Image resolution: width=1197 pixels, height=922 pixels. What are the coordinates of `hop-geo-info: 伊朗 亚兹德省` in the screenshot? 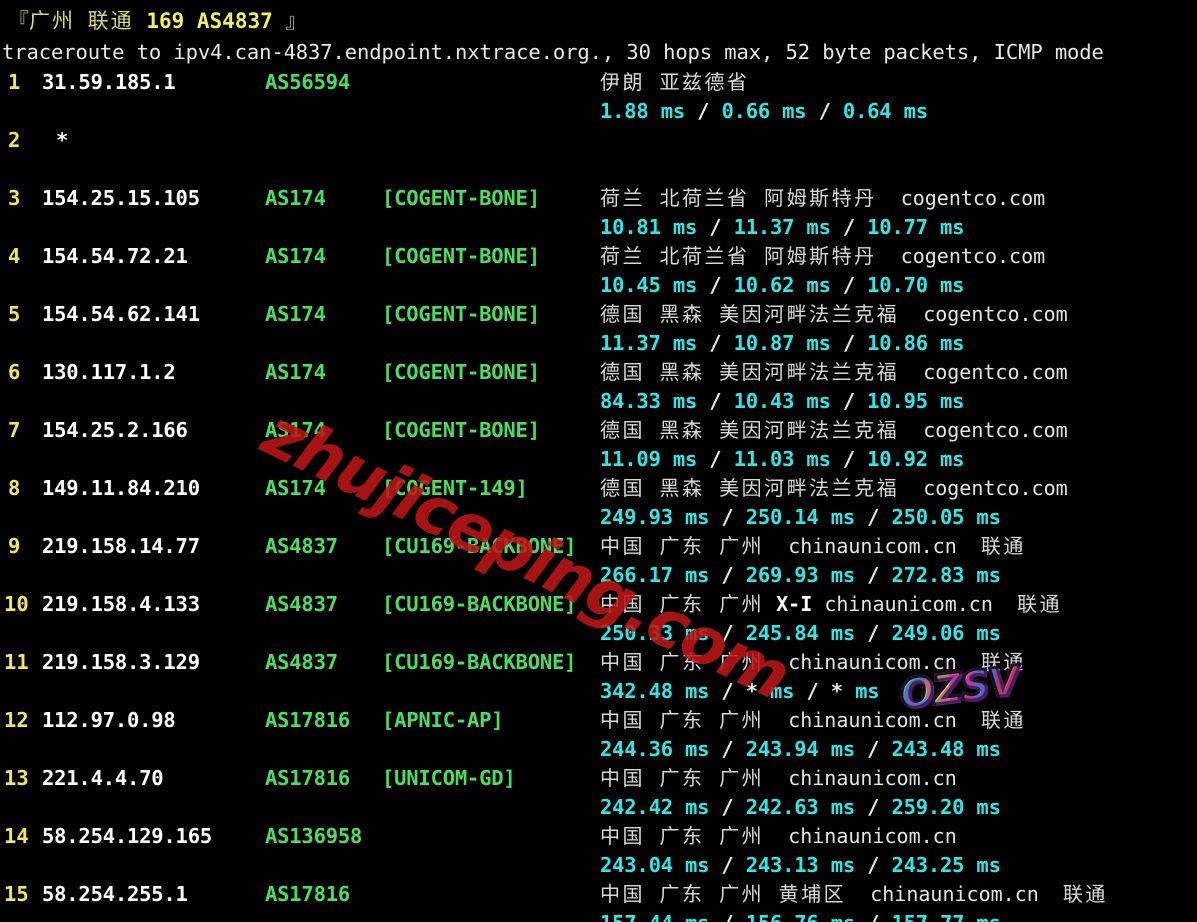 It's located at (675, 82).